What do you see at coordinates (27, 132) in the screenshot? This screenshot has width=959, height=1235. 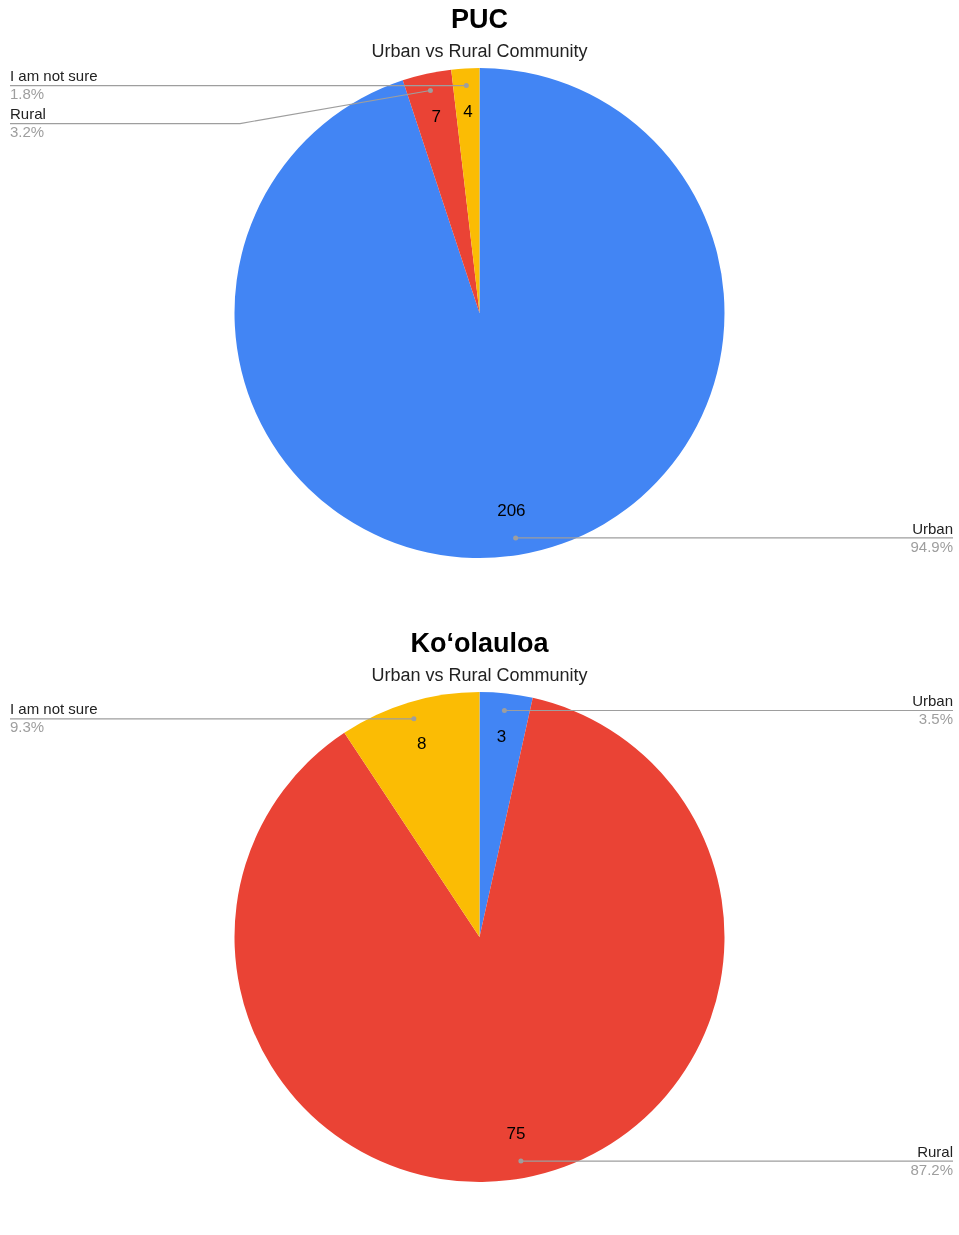 I see `text: 3.2%` at bounding box center [27, 132].